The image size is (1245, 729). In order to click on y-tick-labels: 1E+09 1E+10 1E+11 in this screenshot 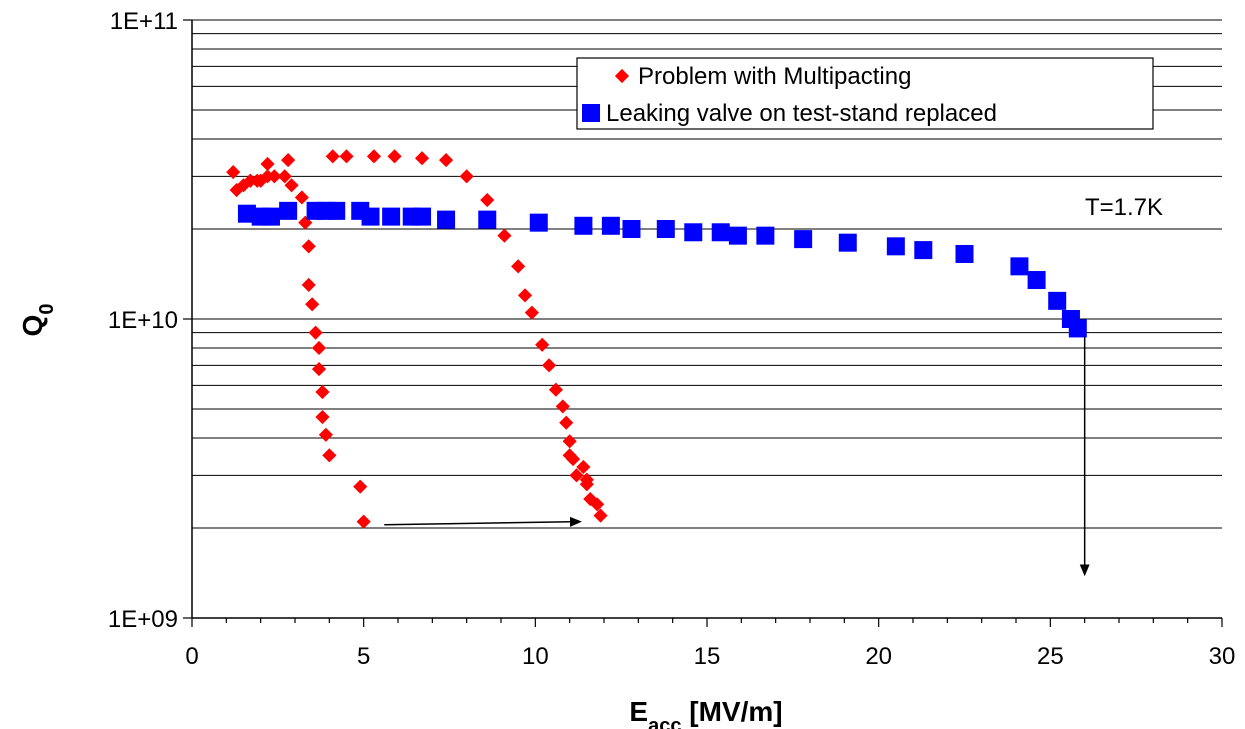, I will do `click(143, 320)`.